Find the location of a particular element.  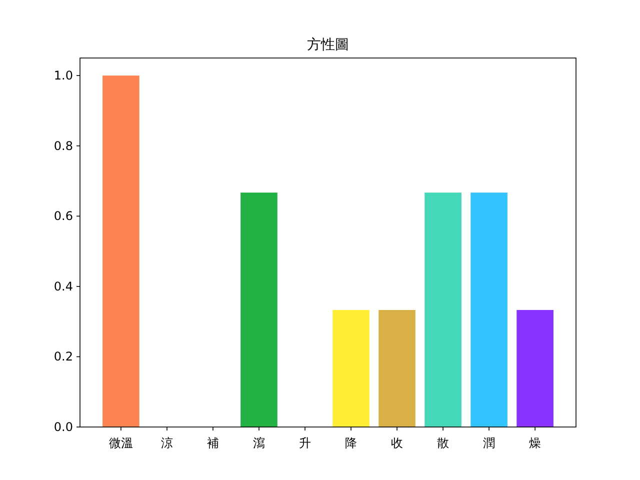

y-tick-label: 0.0 is located at coordinates (63, 427).